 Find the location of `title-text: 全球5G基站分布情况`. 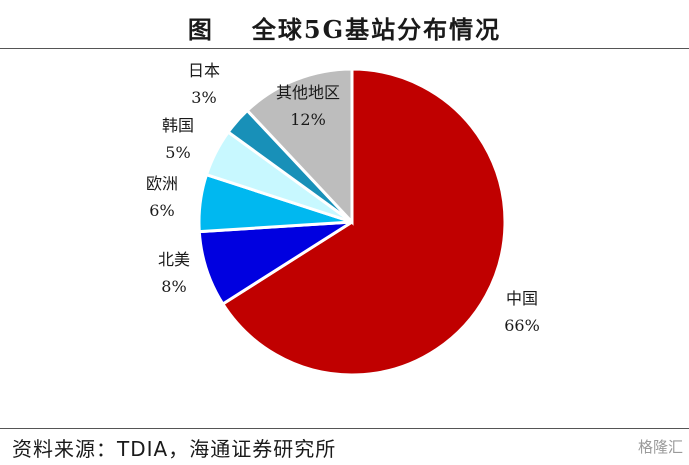

title-text: 全球5G基站分布情况 is located at coordinates (376, 29).